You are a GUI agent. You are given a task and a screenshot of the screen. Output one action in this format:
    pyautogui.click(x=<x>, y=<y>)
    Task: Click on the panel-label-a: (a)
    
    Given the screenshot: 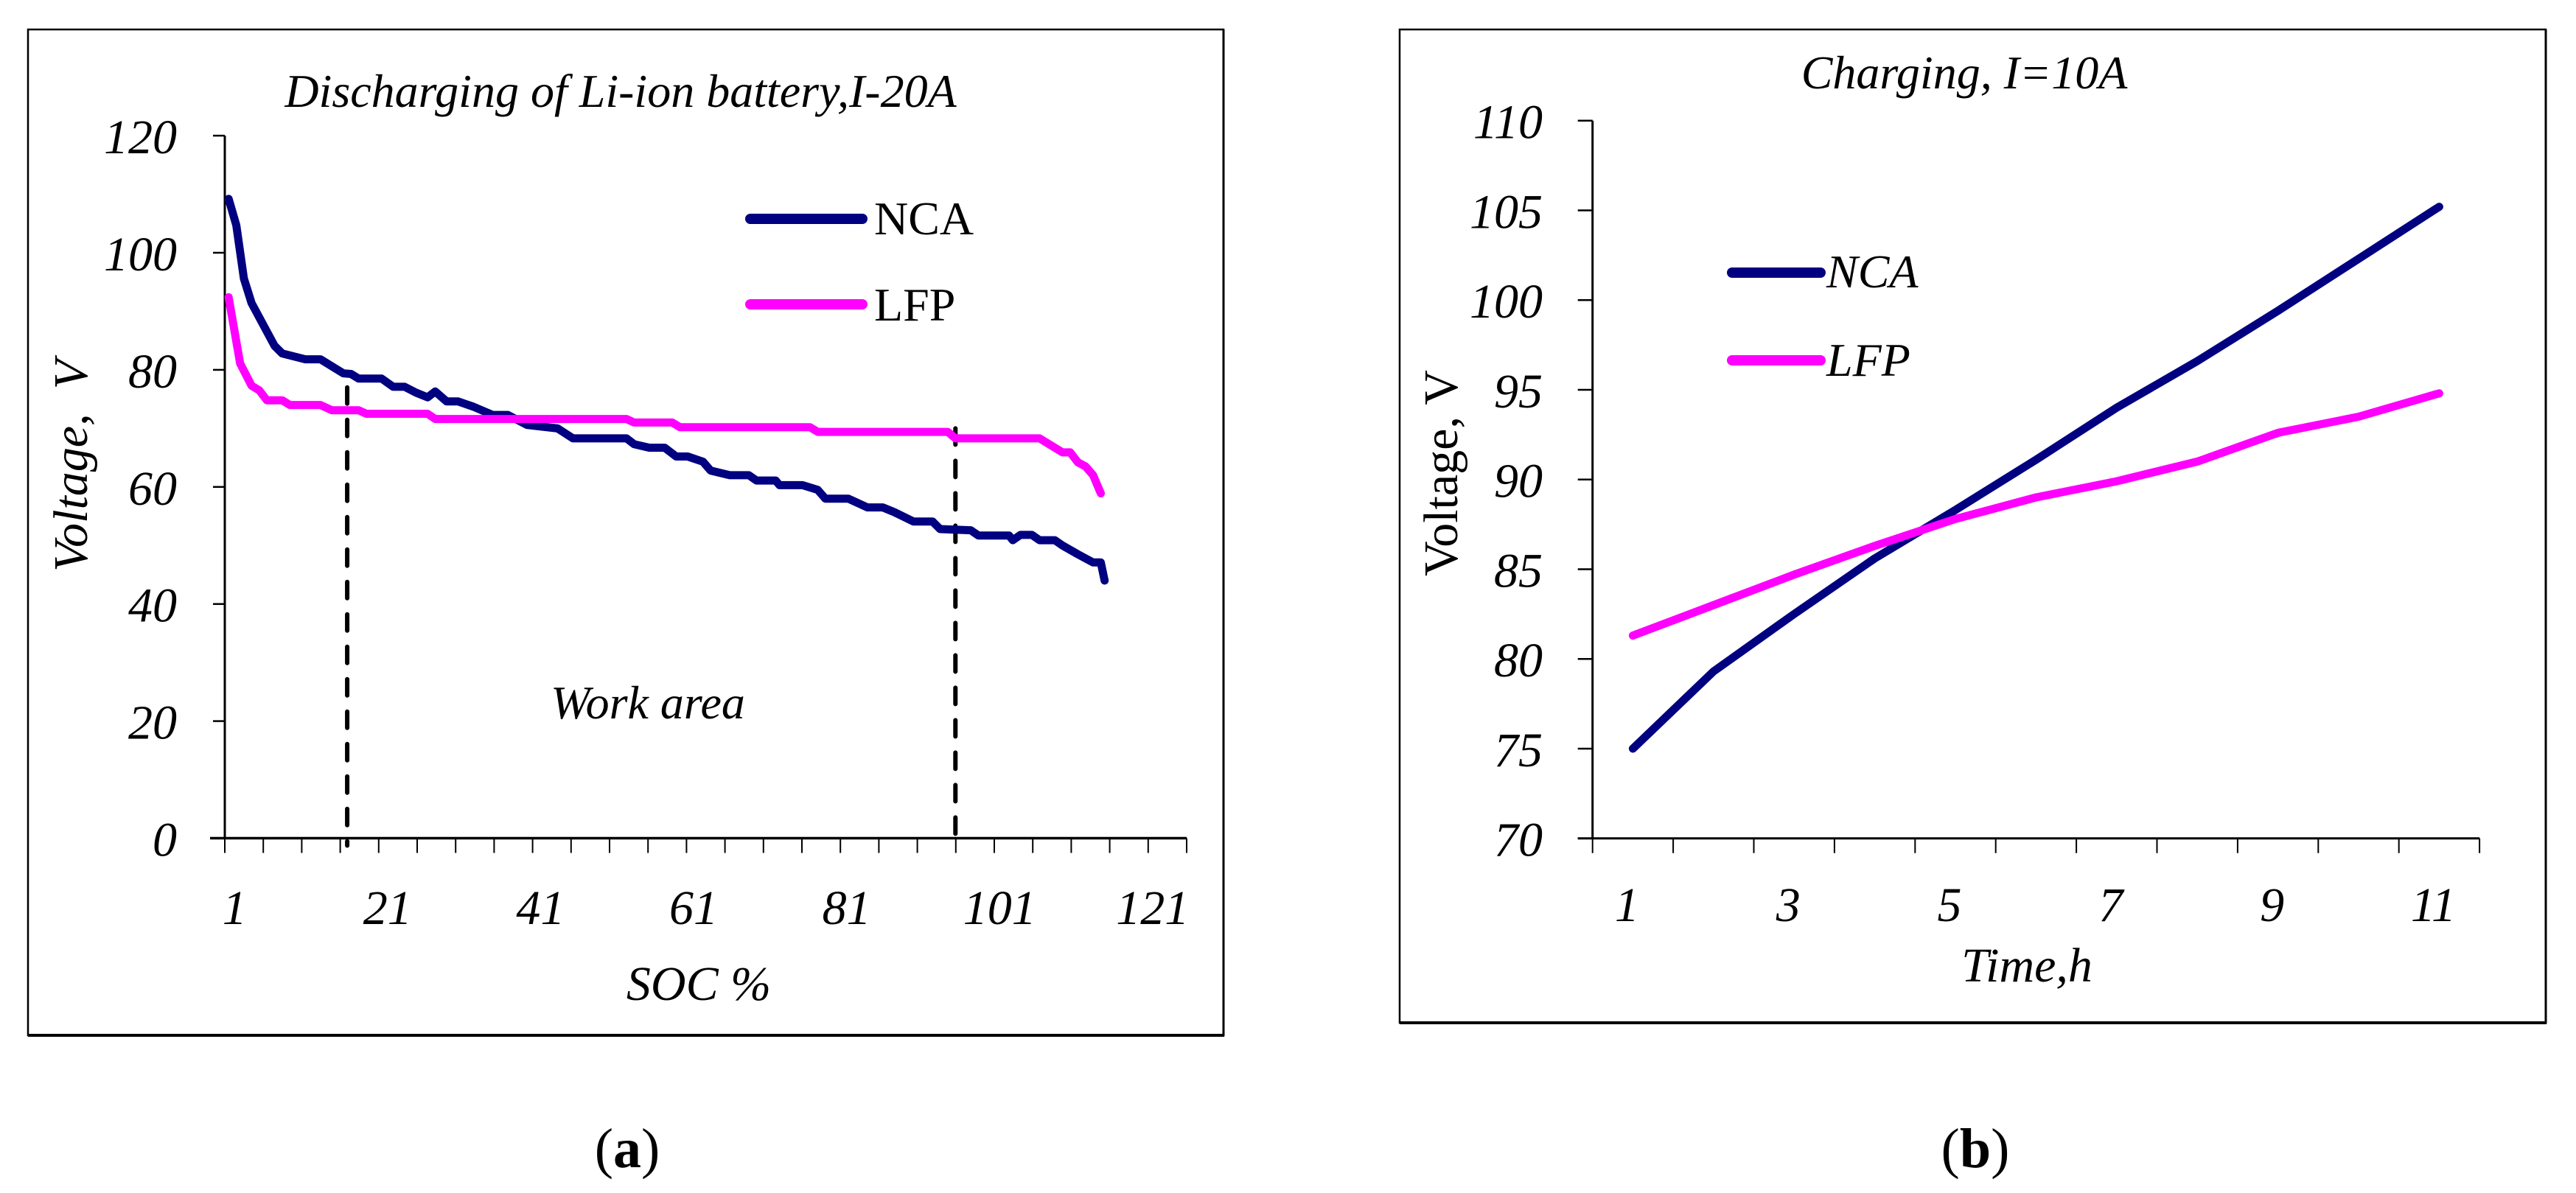 What is the action you would take?
    pyautogui.click(x=627, y=1149)
    